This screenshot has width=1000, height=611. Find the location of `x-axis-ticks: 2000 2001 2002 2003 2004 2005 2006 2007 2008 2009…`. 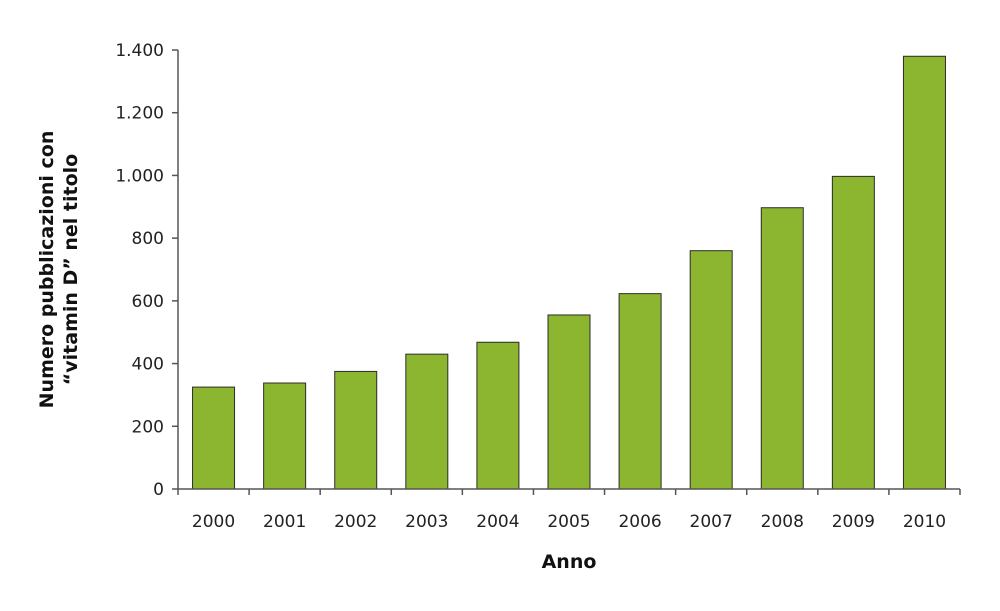

x-axis-ticks: 2000 2001 2002 2003 2004 2005 2006 2007 2008 2009… is located at coordinates (569, 510).